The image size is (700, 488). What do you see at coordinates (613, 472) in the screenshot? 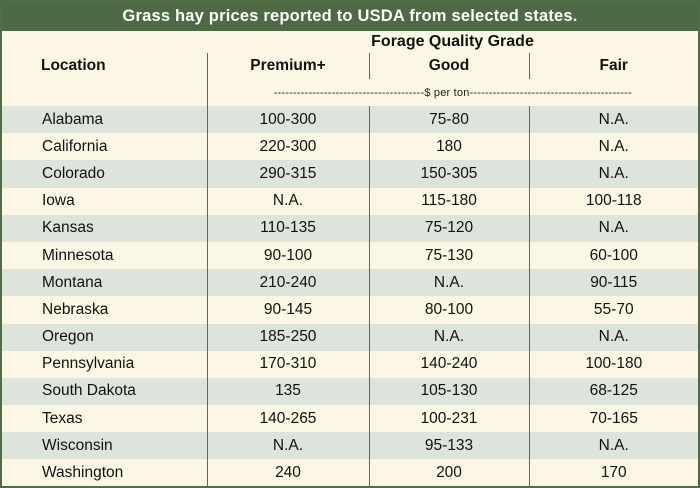
I see `cell-fair: 170` at bounding box center [613, 472].